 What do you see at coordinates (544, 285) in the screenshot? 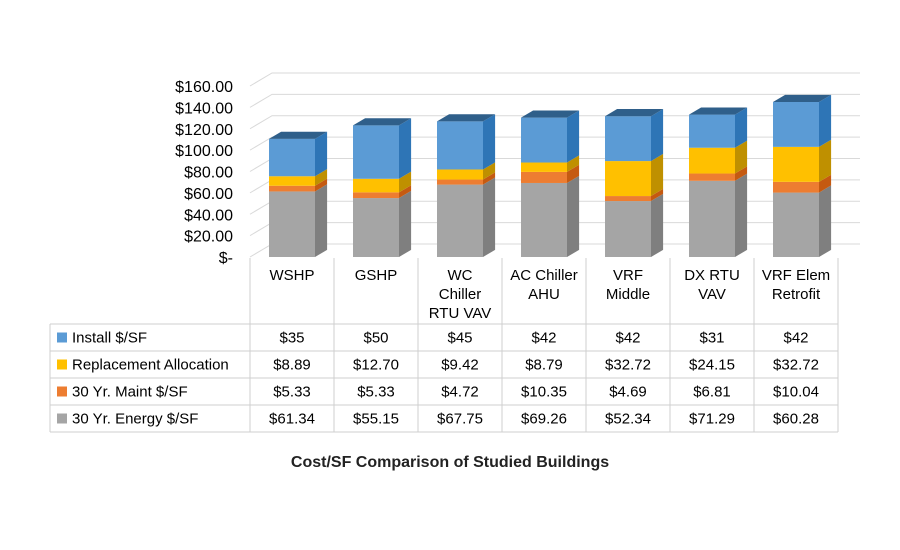
I see `category-label: AC Chiller AHU` at bounding box center [544, 285].